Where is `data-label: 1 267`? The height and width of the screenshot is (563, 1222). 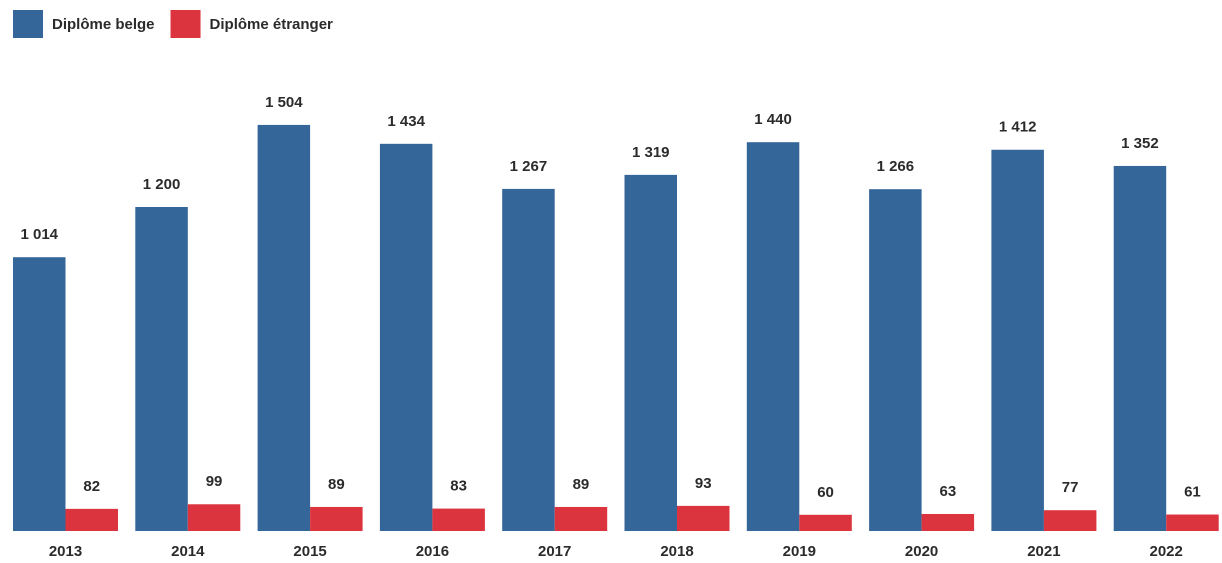 data-label: 1 267 is located at coordinates (529, 166).